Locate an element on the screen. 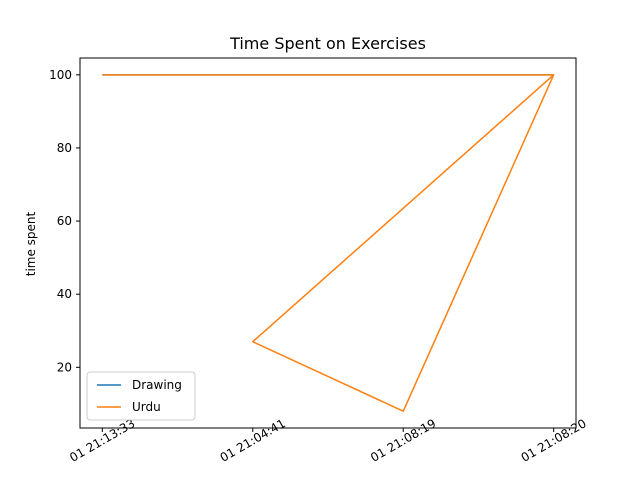 Image resolution: width=640 pixels, height=480 pixels. x-tick-label: 01 21:08:20 is located at coordinates (554, 440).